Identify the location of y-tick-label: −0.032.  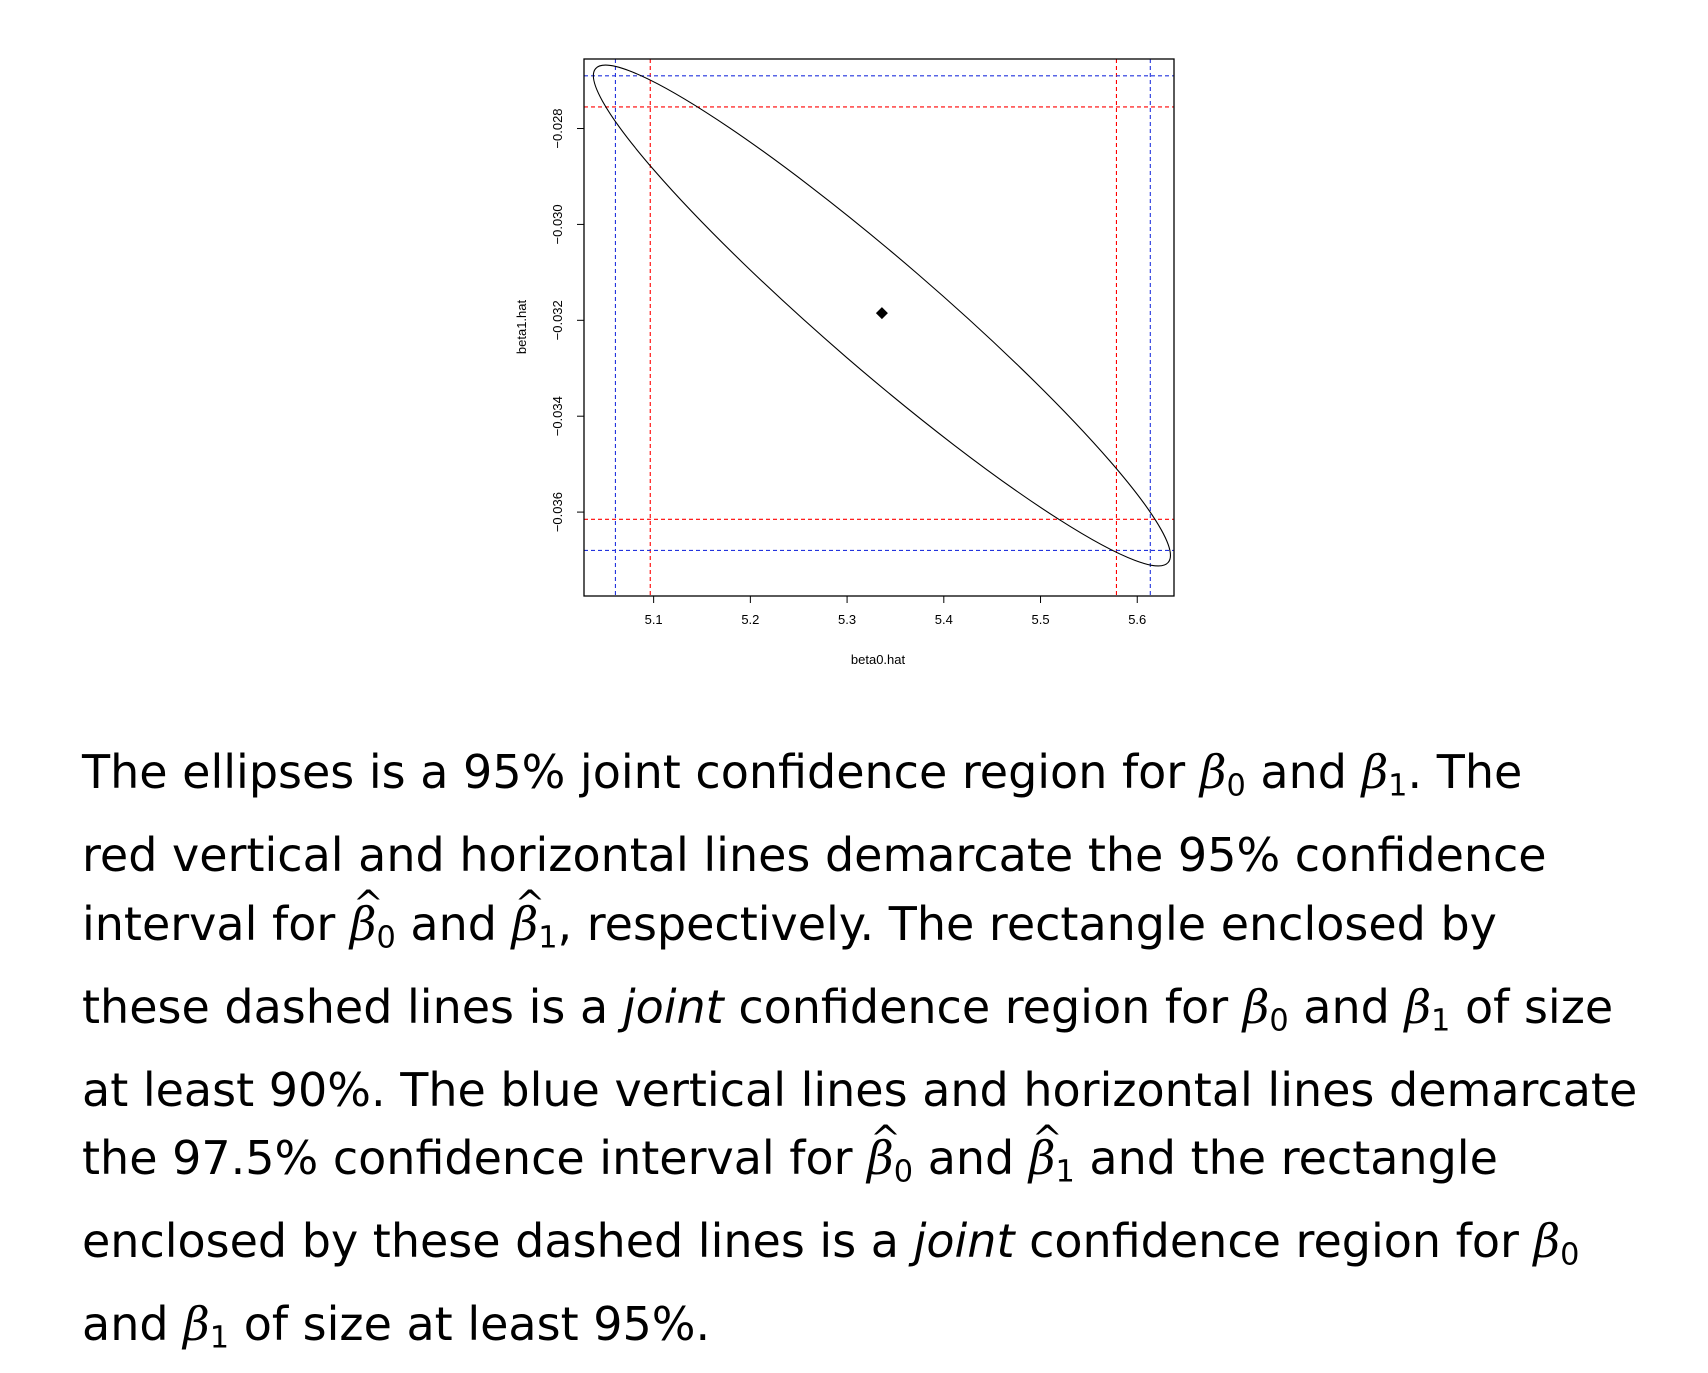
(557, 320).